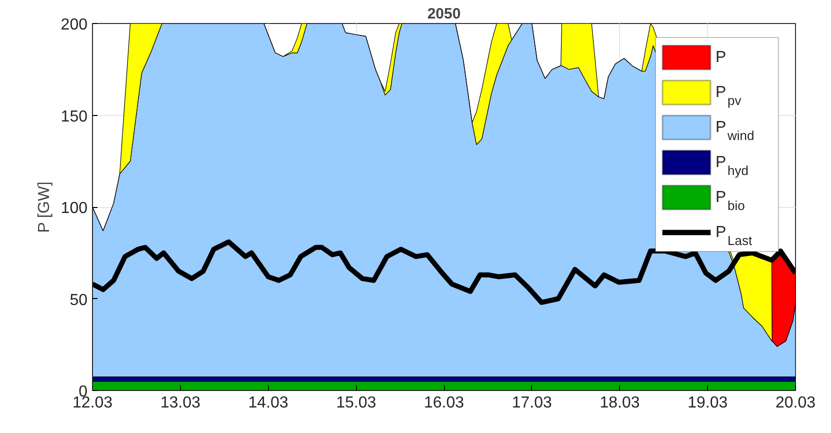 The width and height of the screenshot is (831, 433). I want to click on x-tick-label: 18.03, so click(620, 403).